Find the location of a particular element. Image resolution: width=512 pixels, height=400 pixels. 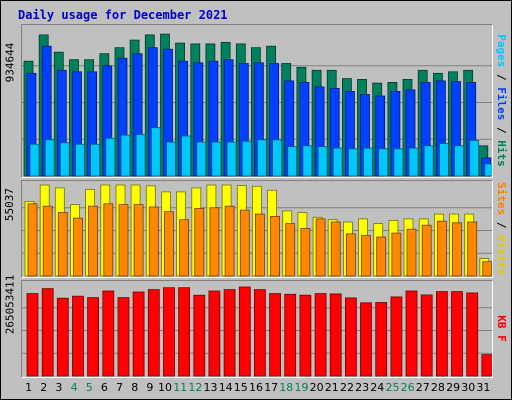

x-tick-label-day-17: 17 is located at coordinates (271, 387).